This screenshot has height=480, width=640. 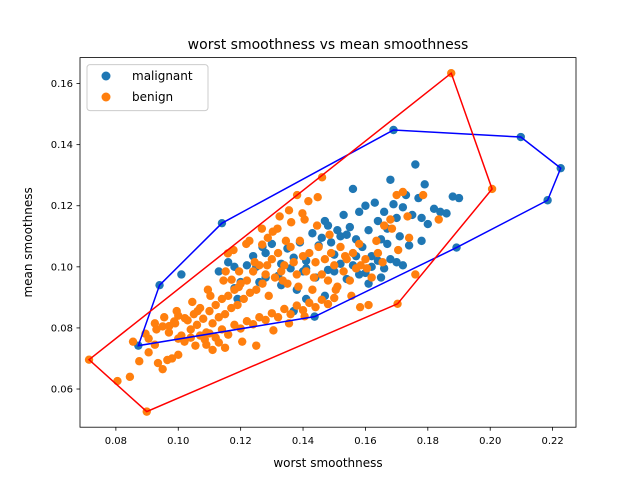 I want to click on x-tick-label: 0.18, so click(x=428, y=441).